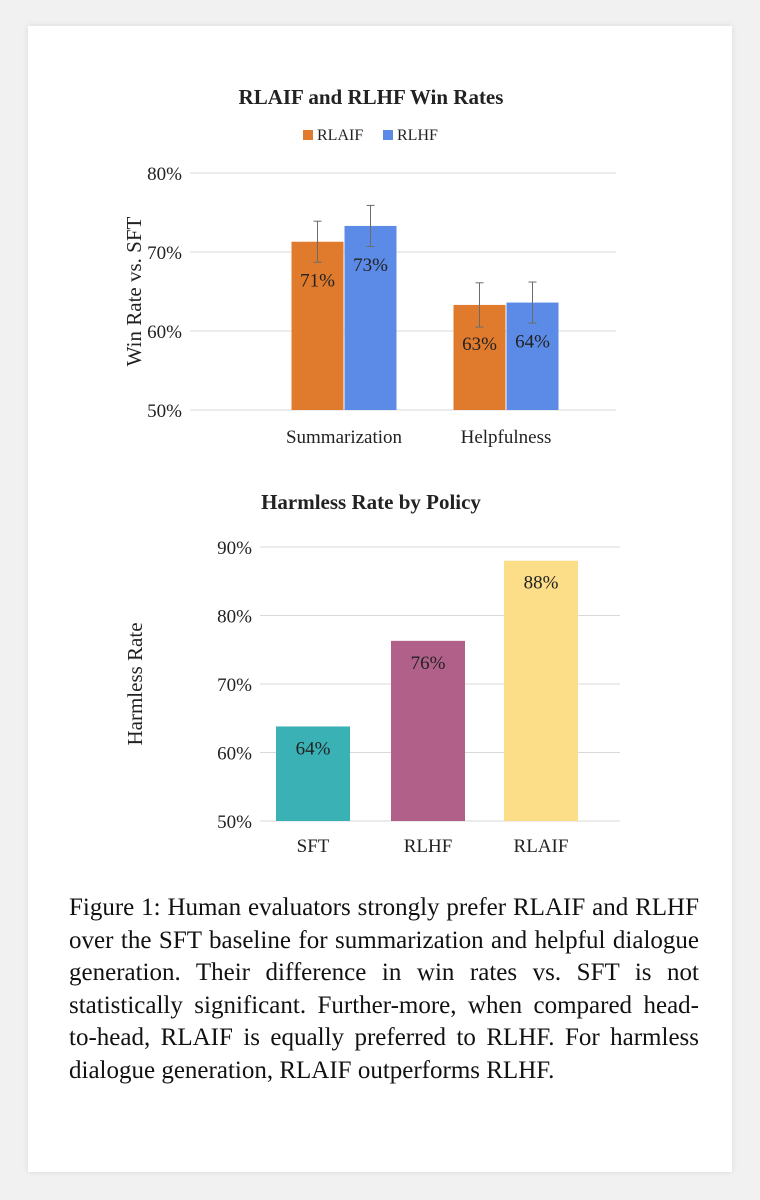 Image resolution: width=760 pixels, height=1200 pixels. Describe the element at coordinates (313, 773) in the screenshot. I see `bar-sft` at that location.